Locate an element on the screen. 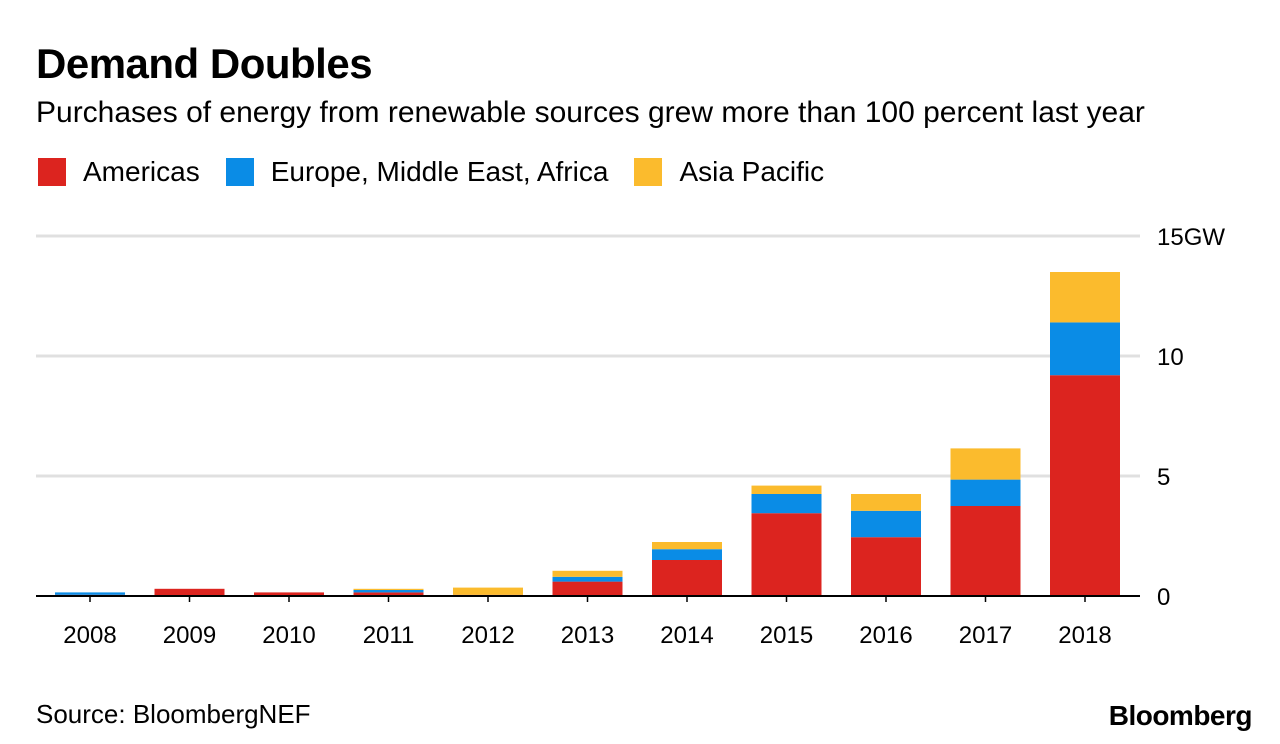 Image resolution: width=1280 pixels, height=744 pixels. bar-europe-middle-east-africa-2013 is located at coordinates (587, 579).